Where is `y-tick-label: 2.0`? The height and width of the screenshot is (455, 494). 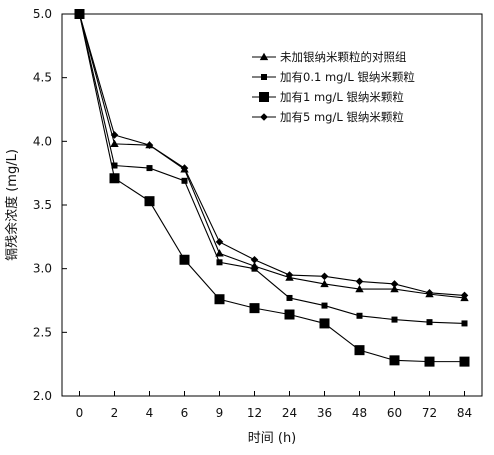 y-tick-label: 2.0 is located at coordinates (42, 396).